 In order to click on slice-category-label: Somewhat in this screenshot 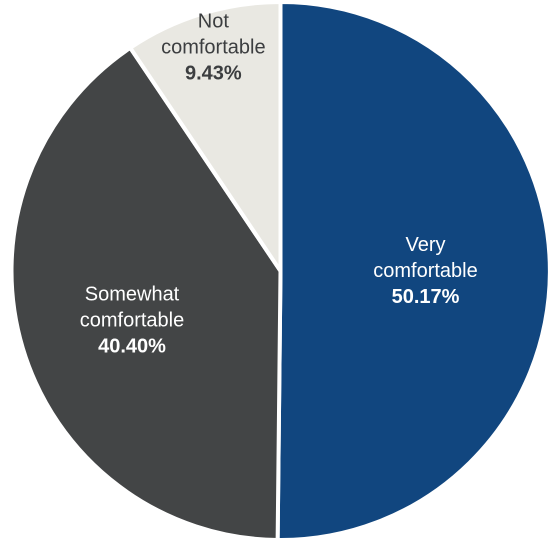, I will do `click(132, 295)`.